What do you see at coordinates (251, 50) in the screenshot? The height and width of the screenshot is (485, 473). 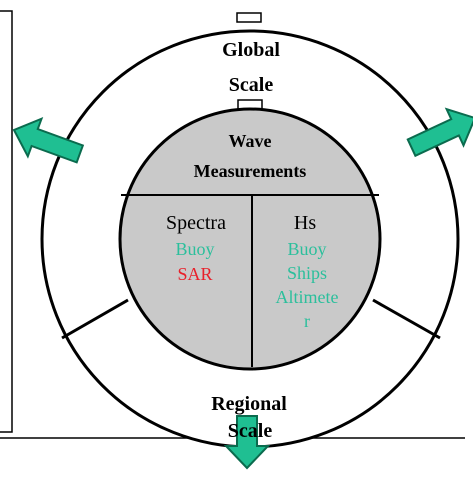 I see `global-scale-label-line1: Global` at bounding box center [251, 50].